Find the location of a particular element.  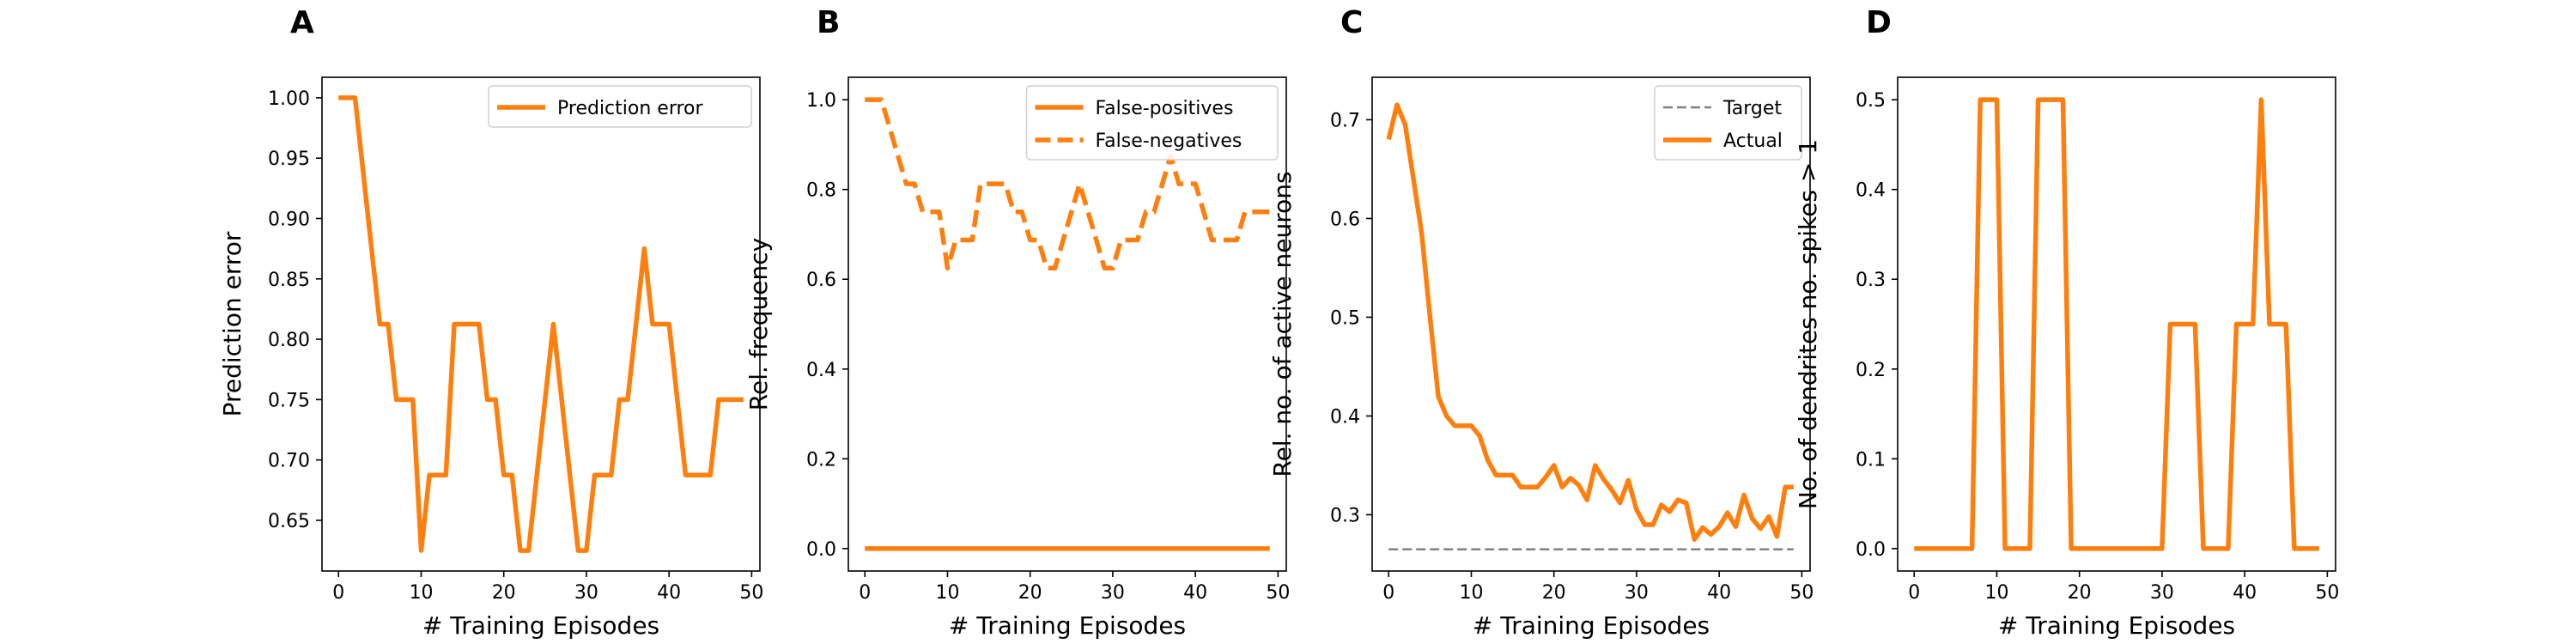

legend-label: Actual is located at coordinates (1753, 142).